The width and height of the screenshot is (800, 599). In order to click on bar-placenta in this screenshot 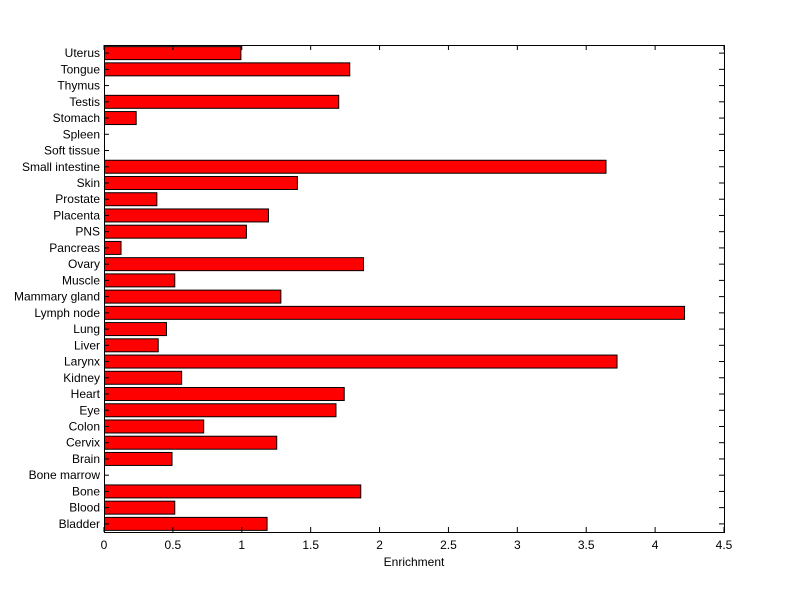, I will do `click(186, 215)`.